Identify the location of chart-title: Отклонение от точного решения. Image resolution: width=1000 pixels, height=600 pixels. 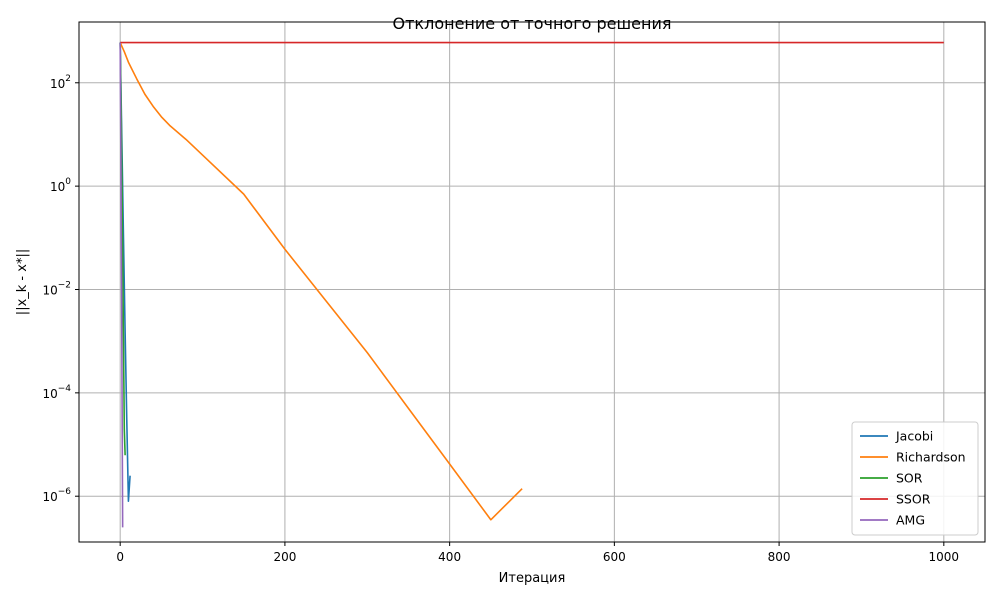
(532, 23).